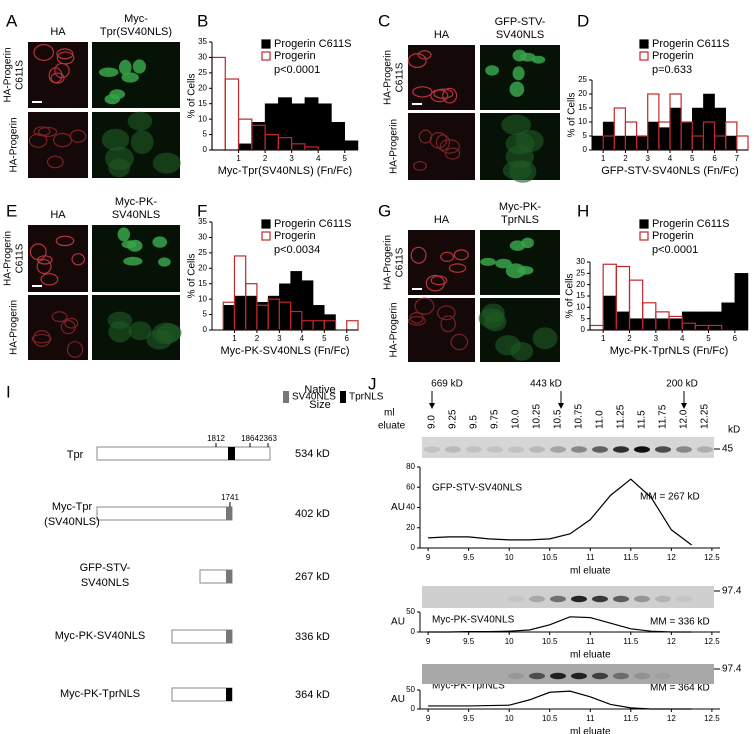  What do you see at coordinates (312, 514) in the screenshot?
I see `native-size: 402 kD` at bounding box center [312, 514].